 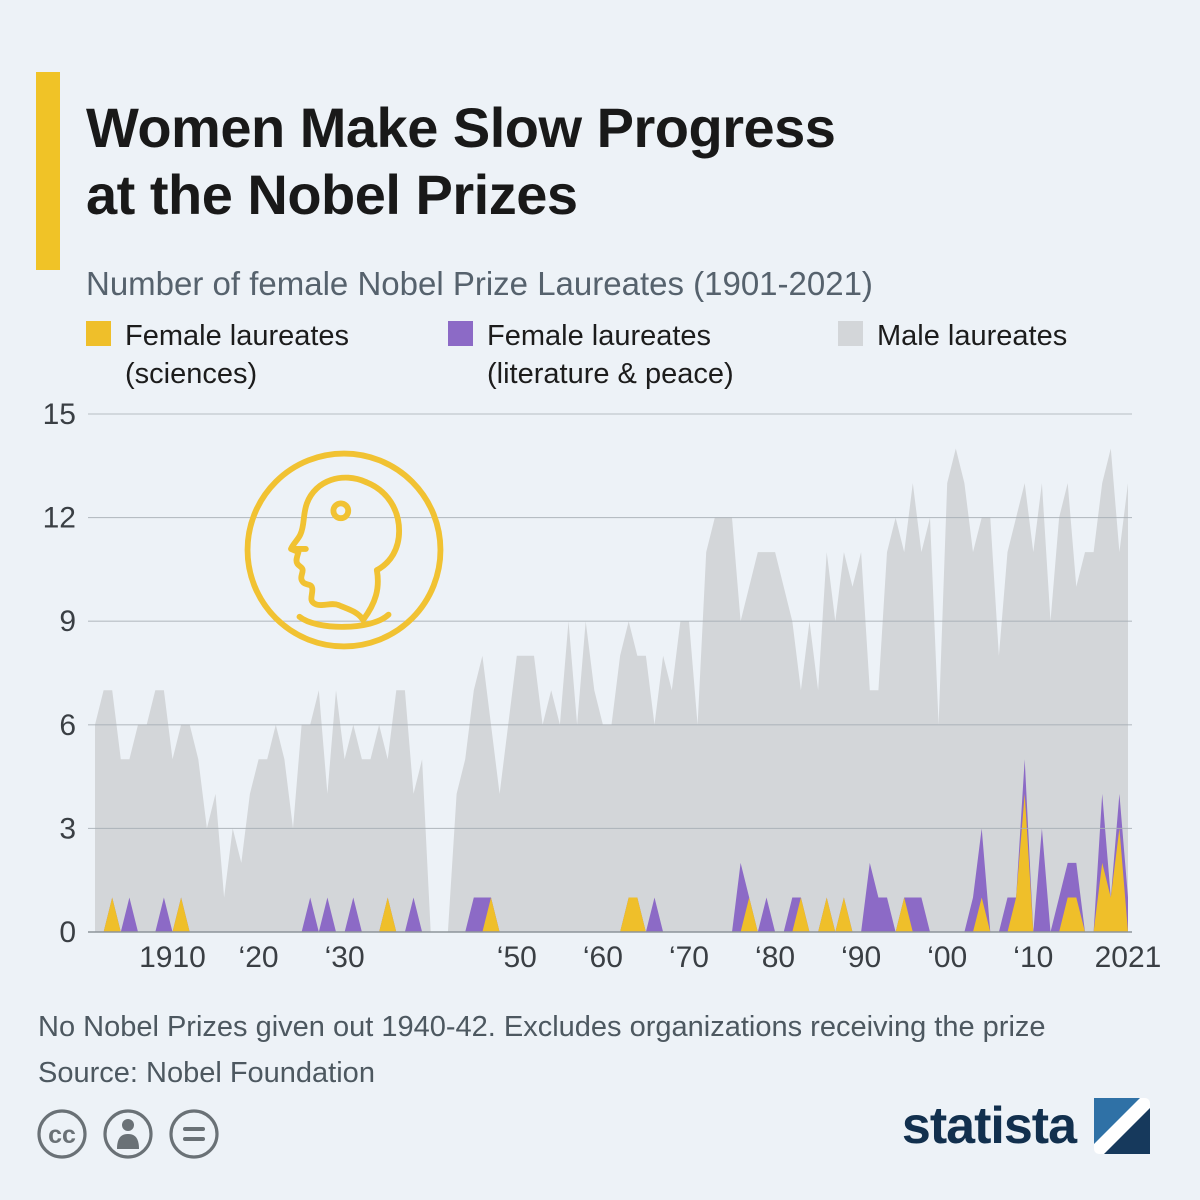 I want to click on license-badges: cc, so click(x=128, y=1134).